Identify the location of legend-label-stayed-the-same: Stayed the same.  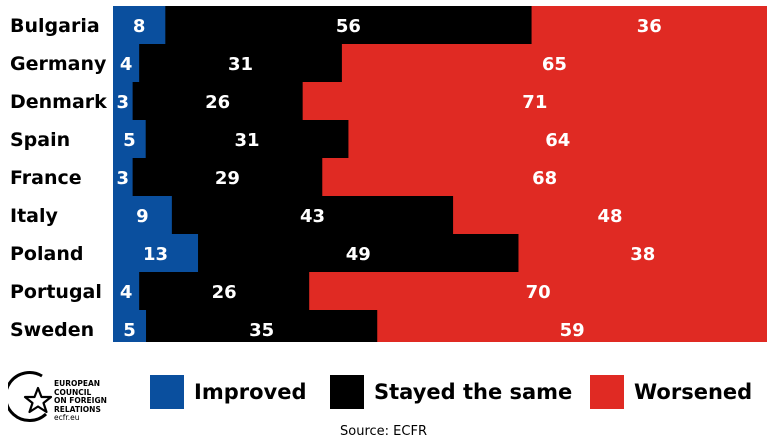
(473, 392).